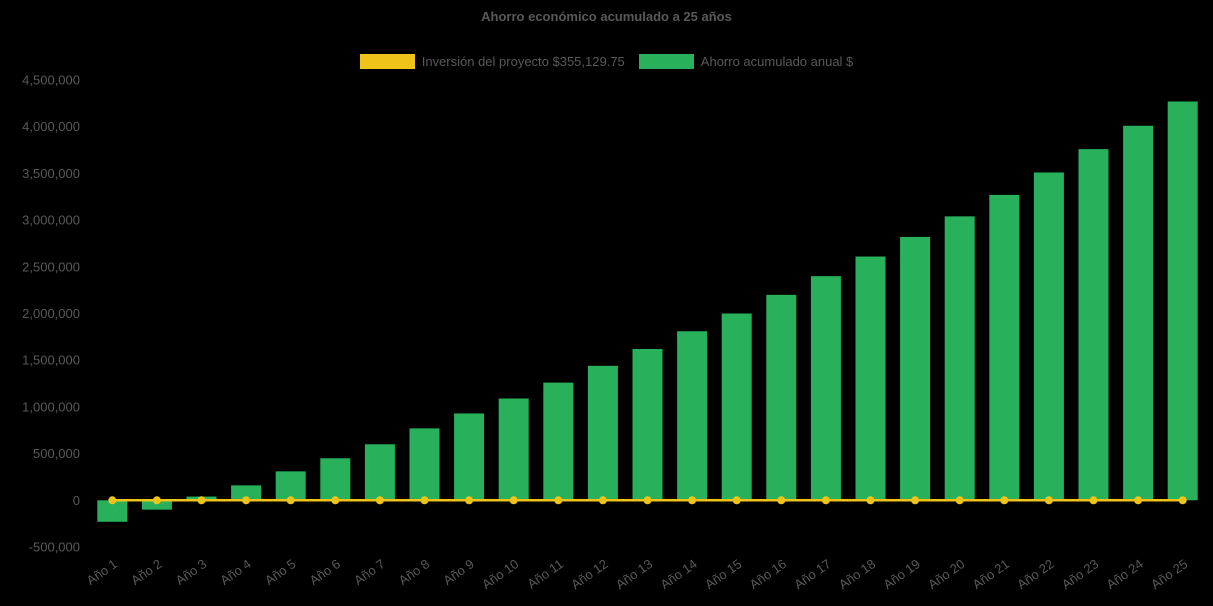 The height and width of the screenshot is (606, 1213). What do you see at coordinates (51, 220) in the screenshot?
I see `y-axis-tick-label: 3,000,000` at bounding box center [51, 220].